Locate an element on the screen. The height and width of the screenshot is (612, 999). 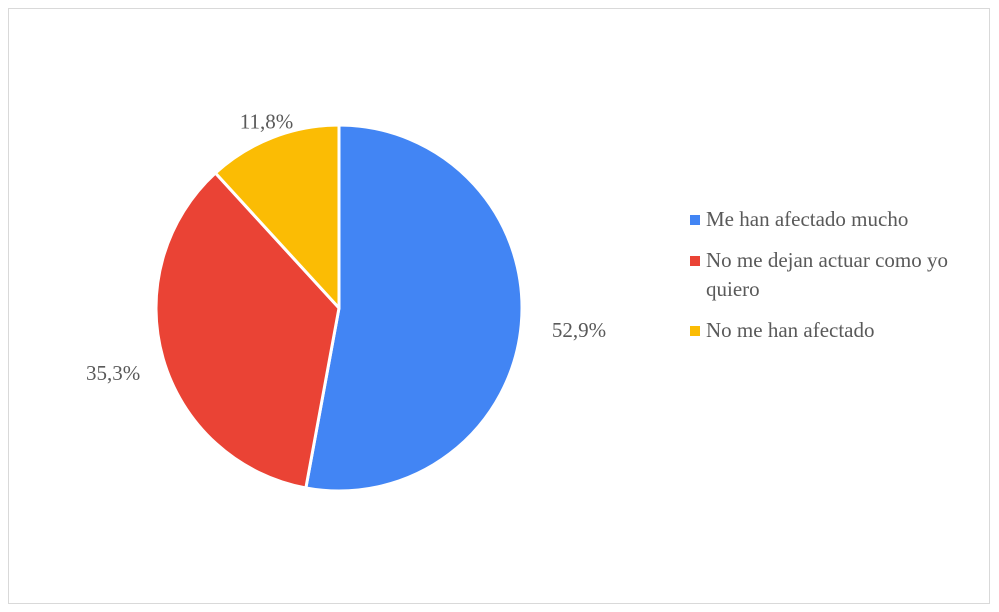
slice-no-me-dejan-actuar is located at coordinates (247, 330).